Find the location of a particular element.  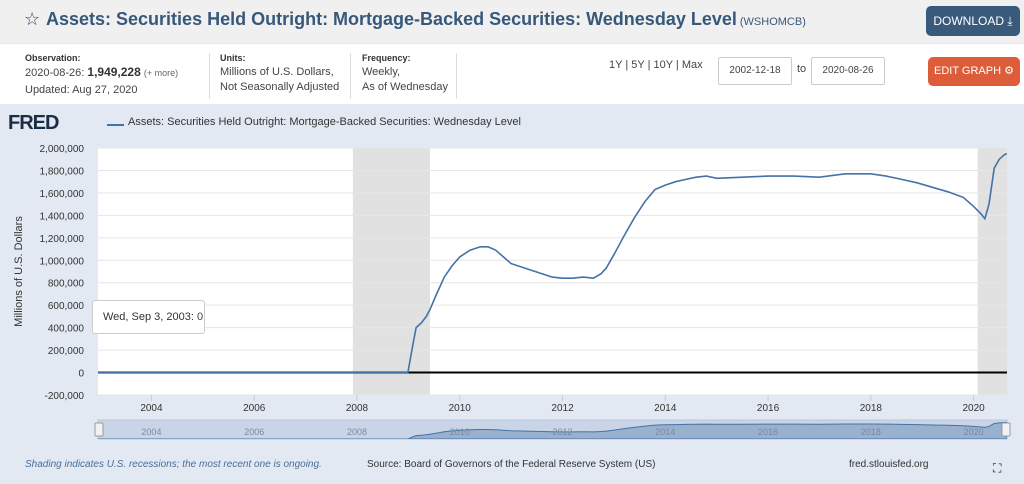

y-axis-title: Millions of U.S. Dollars is located at coordinates (19, 271).